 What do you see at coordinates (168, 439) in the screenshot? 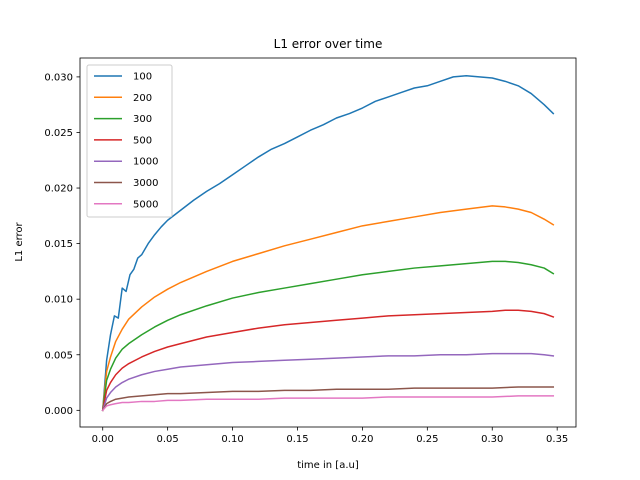
I see `x-tick-label: 0.05` at bounding box center [168, 439].